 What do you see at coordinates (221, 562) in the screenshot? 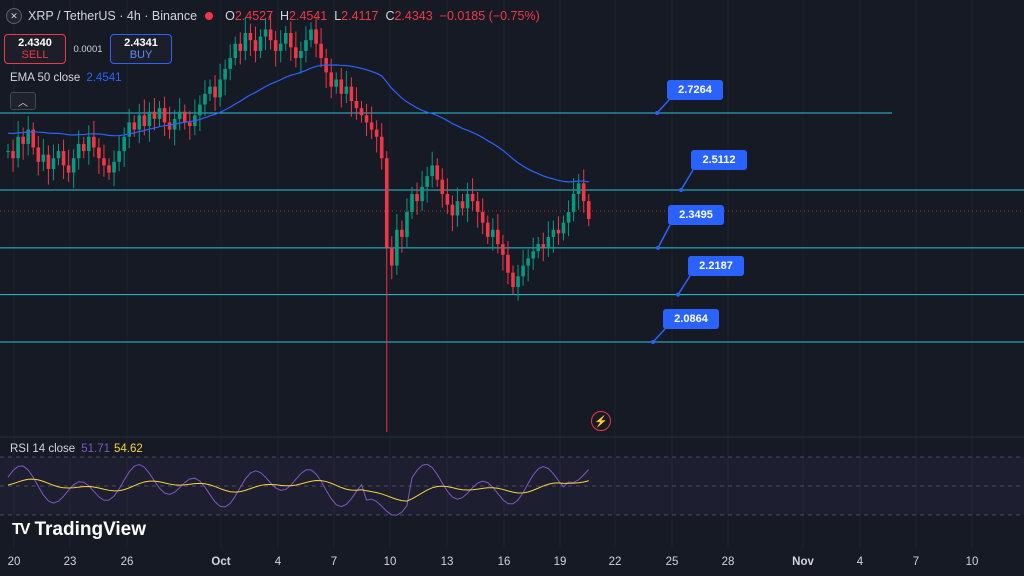
I see `time-axis-label: Oct` at bounding box center [221, 562].